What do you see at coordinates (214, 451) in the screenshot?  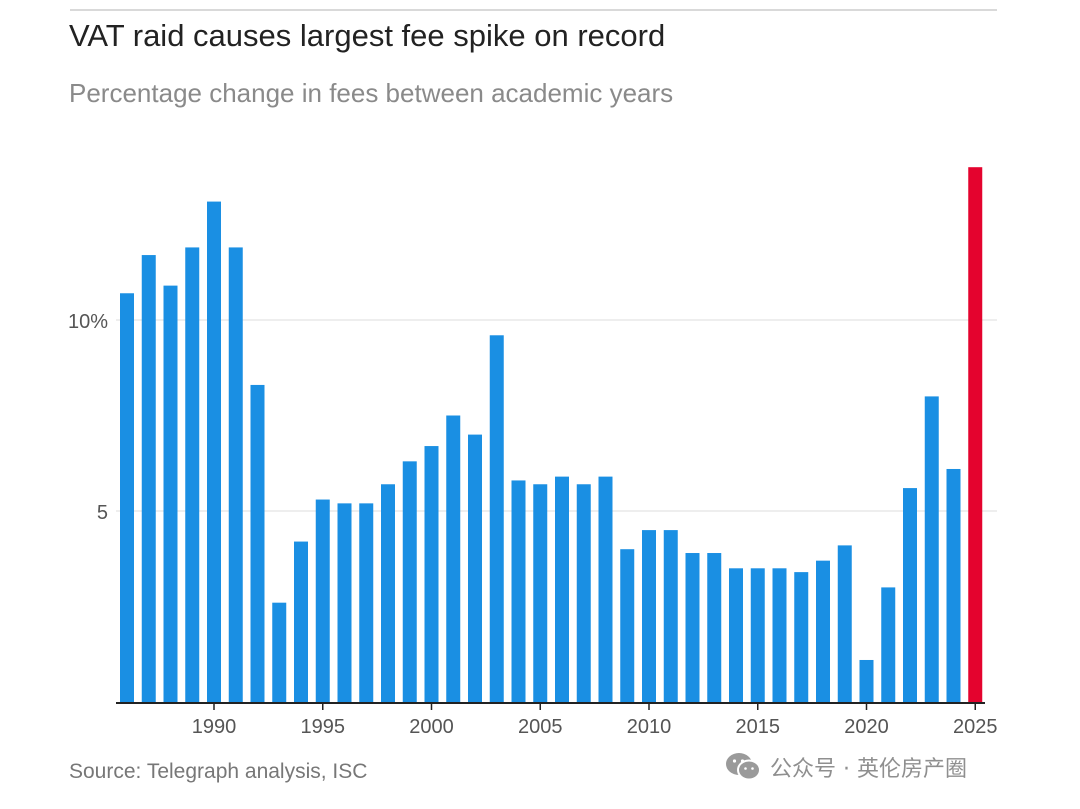 I see `bar-1990` at bounding box center [214, 451].